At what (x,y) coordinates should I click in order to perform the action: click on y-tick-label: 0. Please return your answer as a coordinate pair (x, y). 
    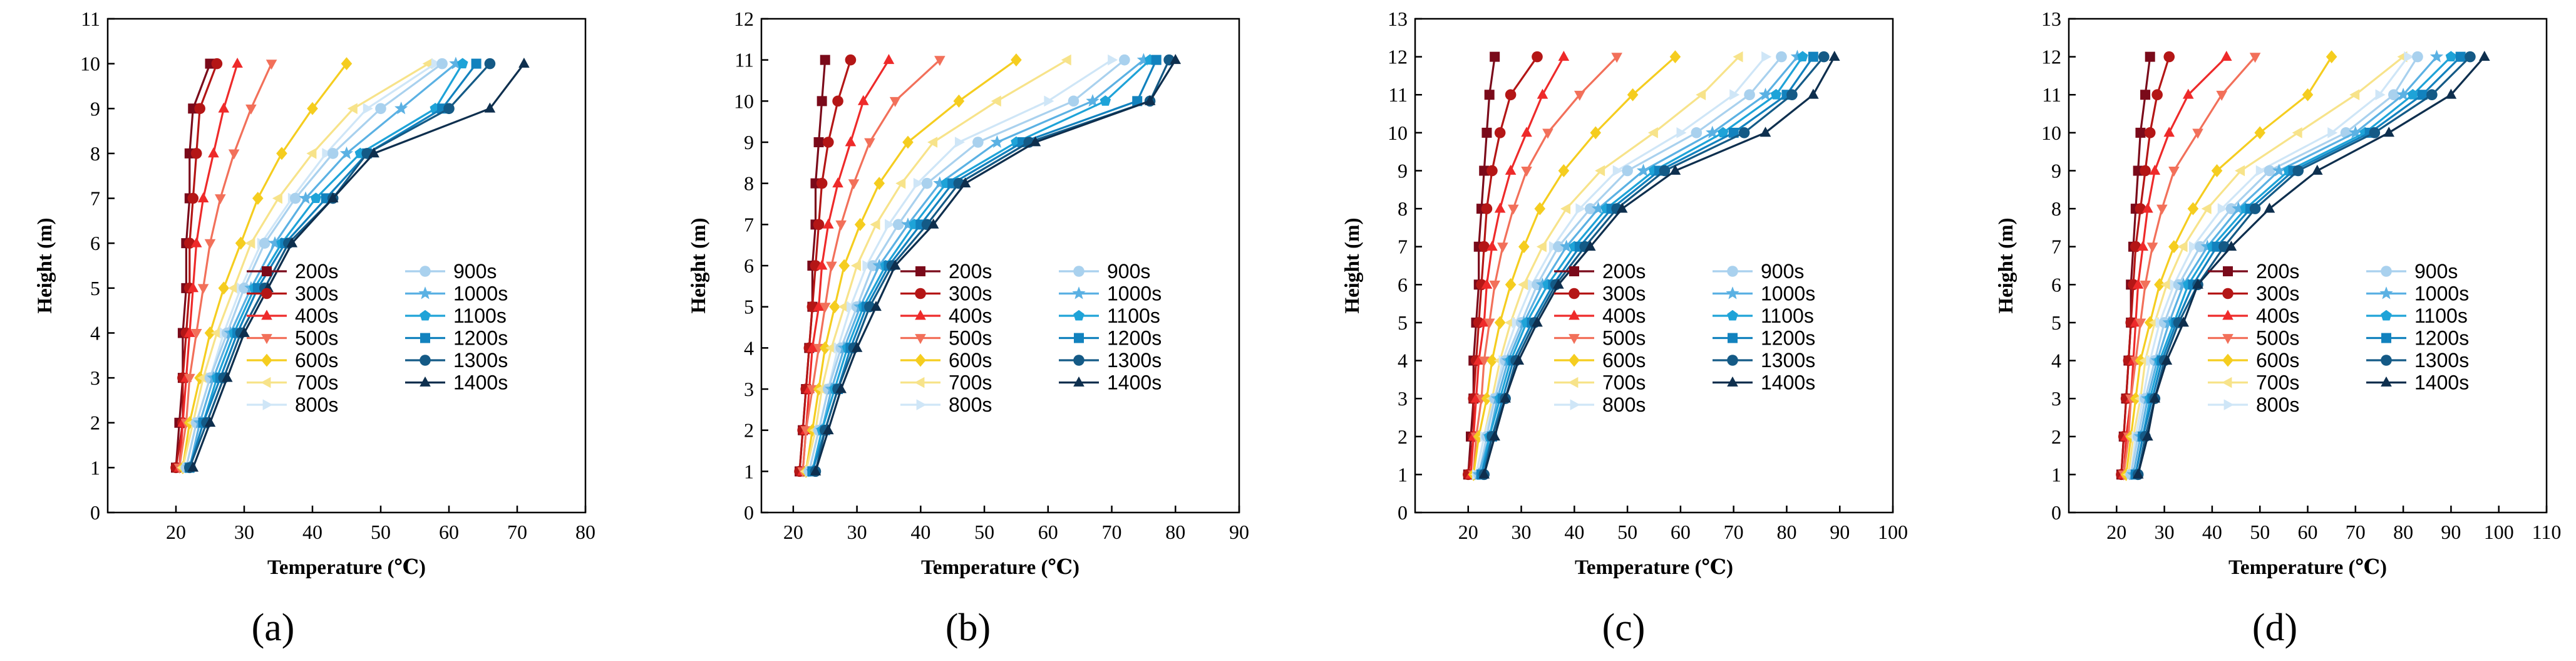
    Looking at the image, I should click on (2056, 513).